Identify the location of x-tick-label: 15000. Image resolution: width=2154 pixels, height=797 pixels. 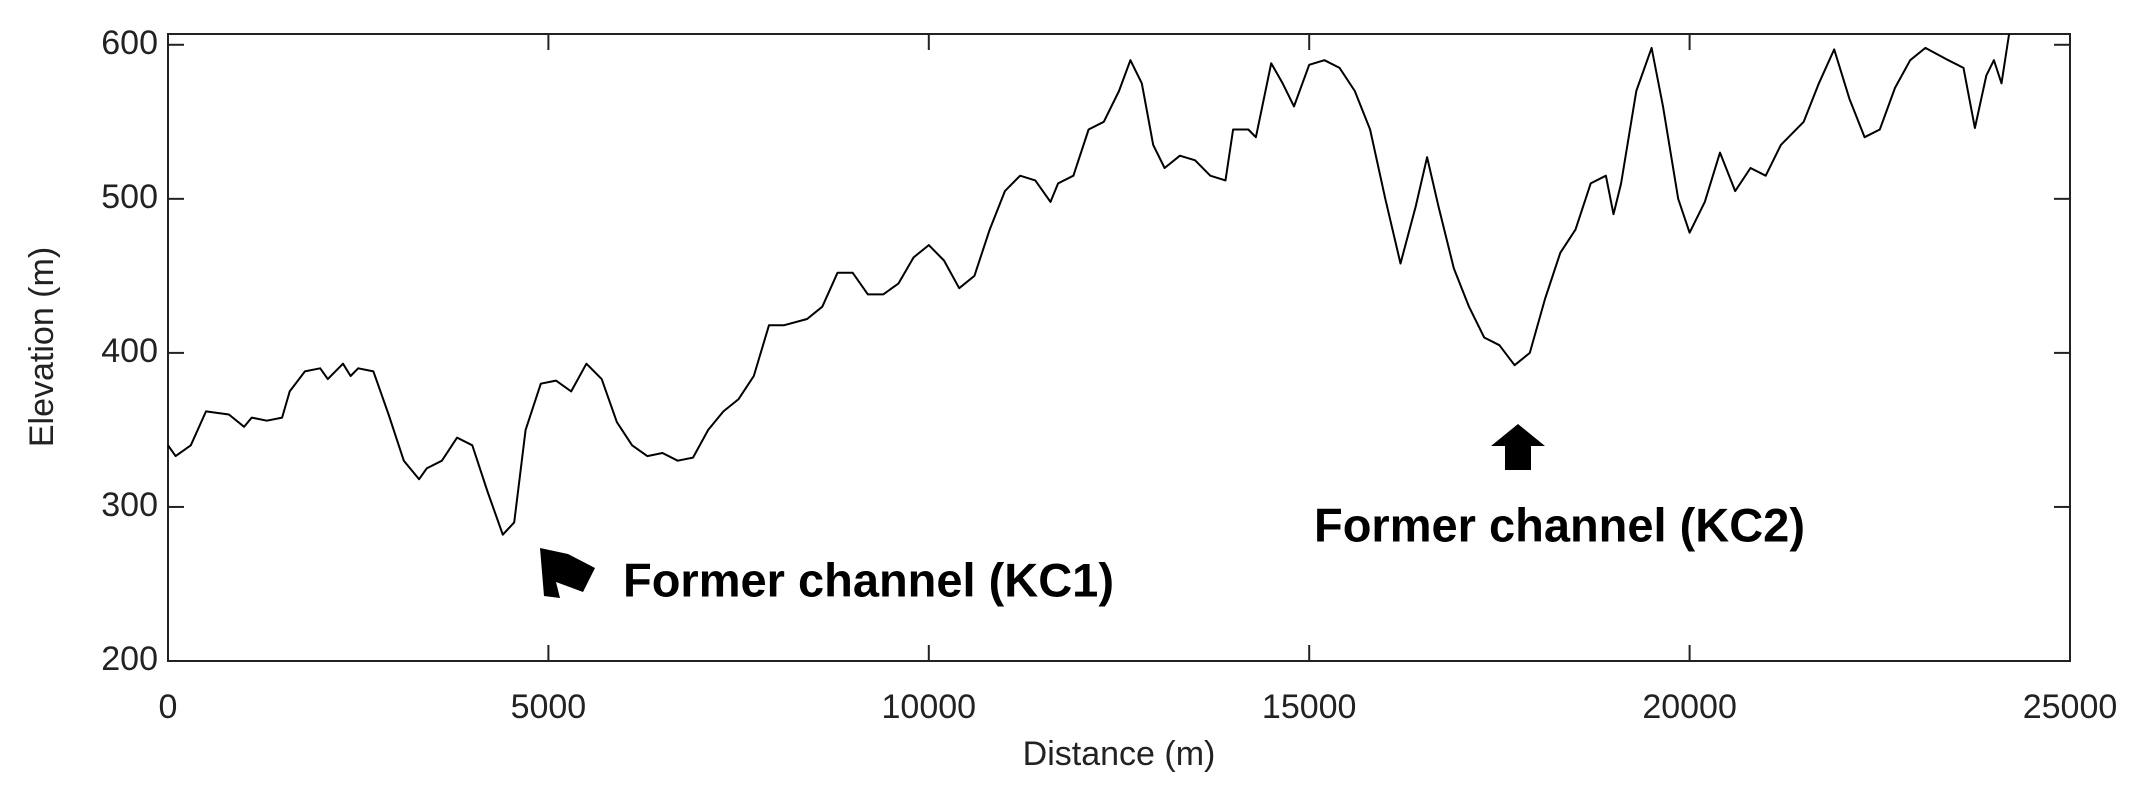
(1309, 707).